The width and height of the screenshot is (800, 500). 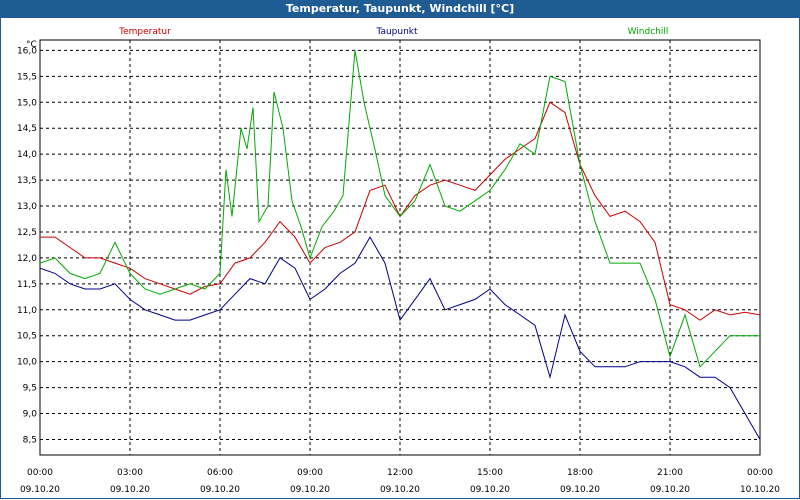 I want to click on y-tick-label: 14,0, so click(x=27, y=155).